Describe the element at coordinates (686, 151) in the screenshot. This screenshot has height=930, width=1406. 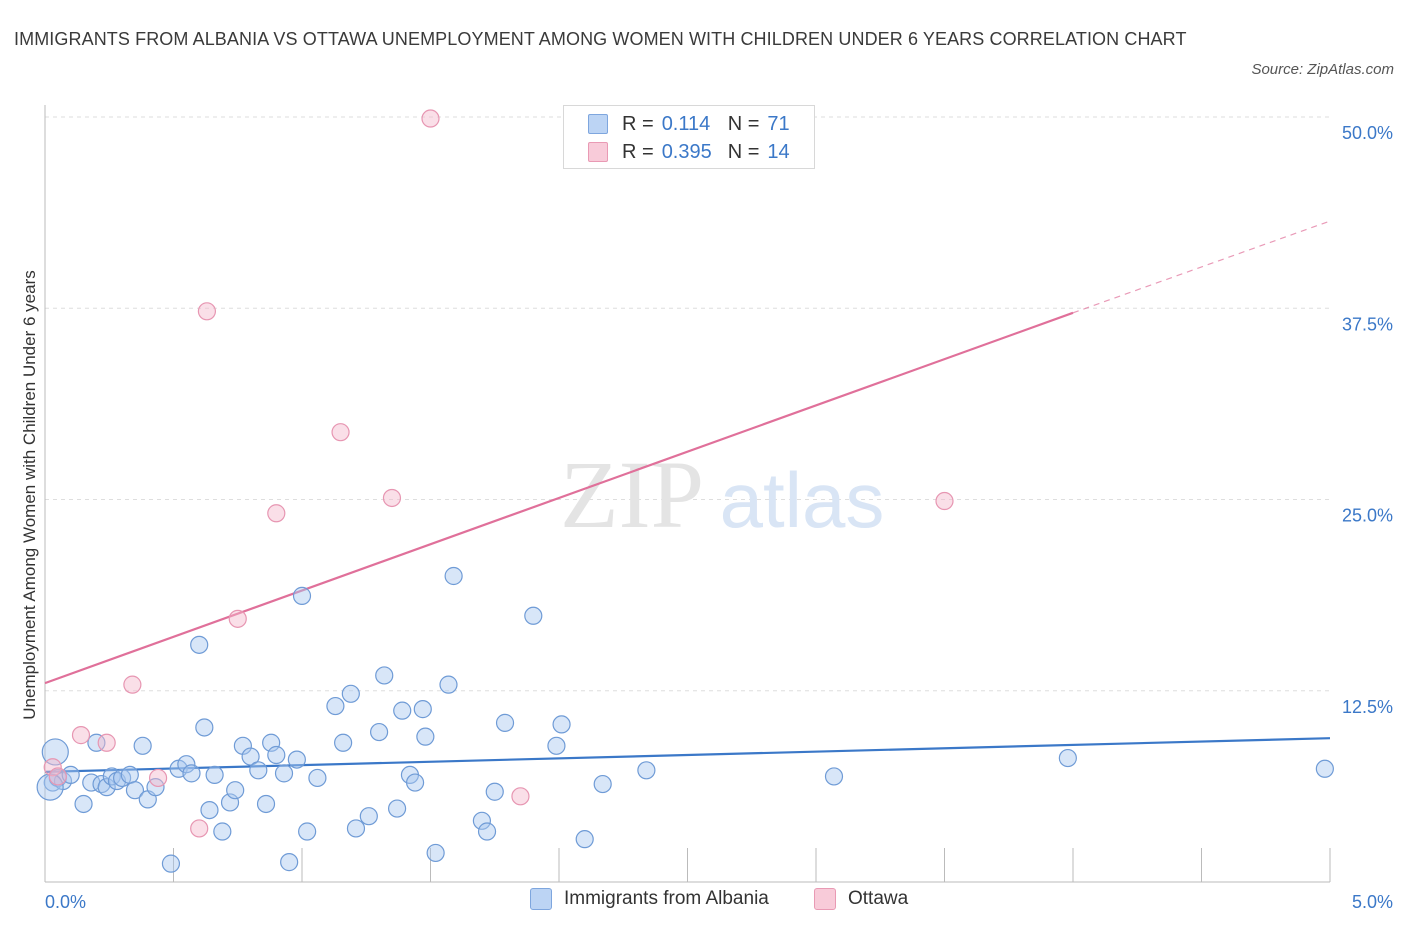
I see `r-value: 0.395` at that location.